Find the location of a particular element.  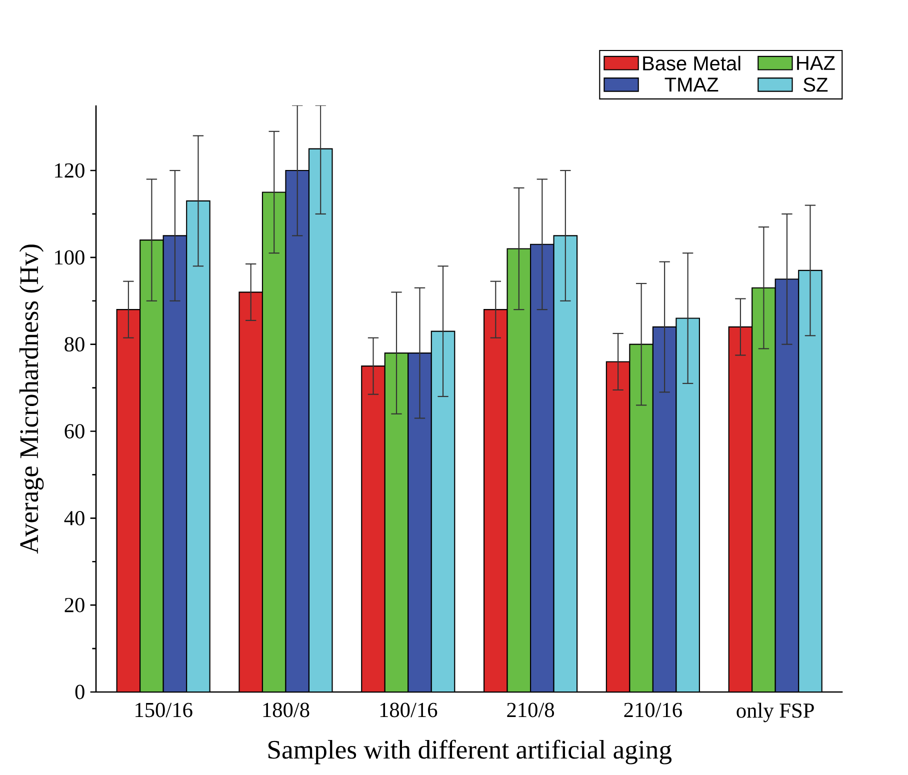

y-axis-title: Average Microhardness (Hv) is located at coordinates (31, 399).